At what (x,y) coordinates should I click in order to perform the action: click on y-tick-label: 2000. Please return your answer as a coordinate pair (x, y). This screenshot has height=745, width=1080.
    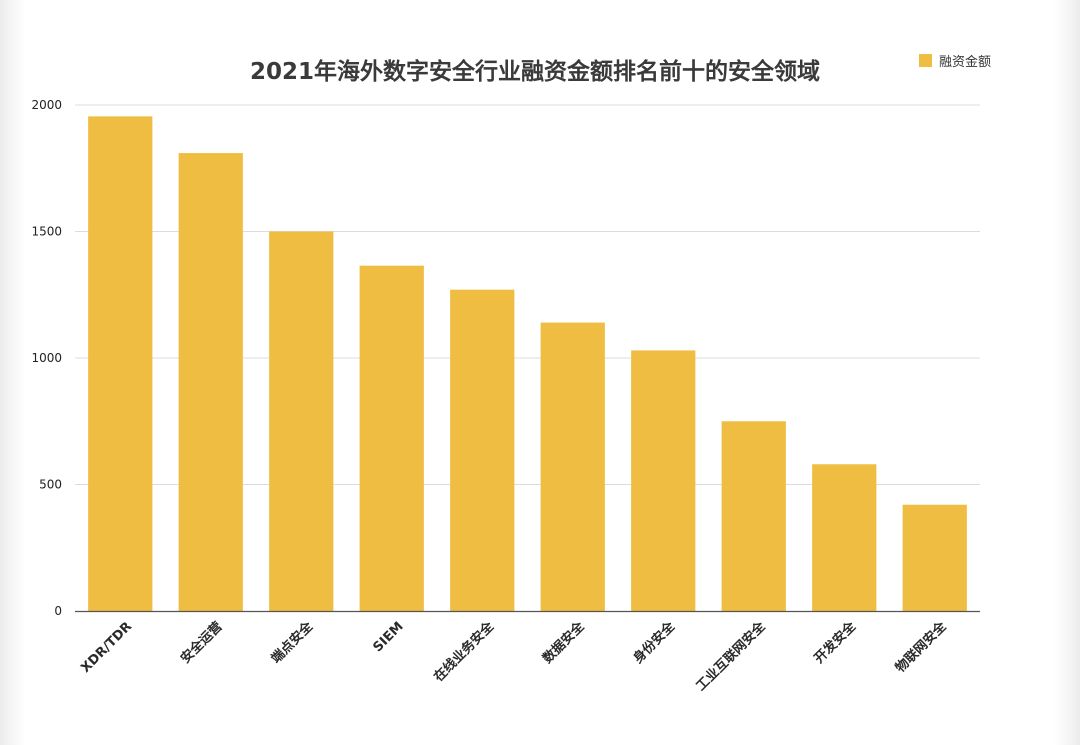
    Looking at the image, I should click on (46, 105).